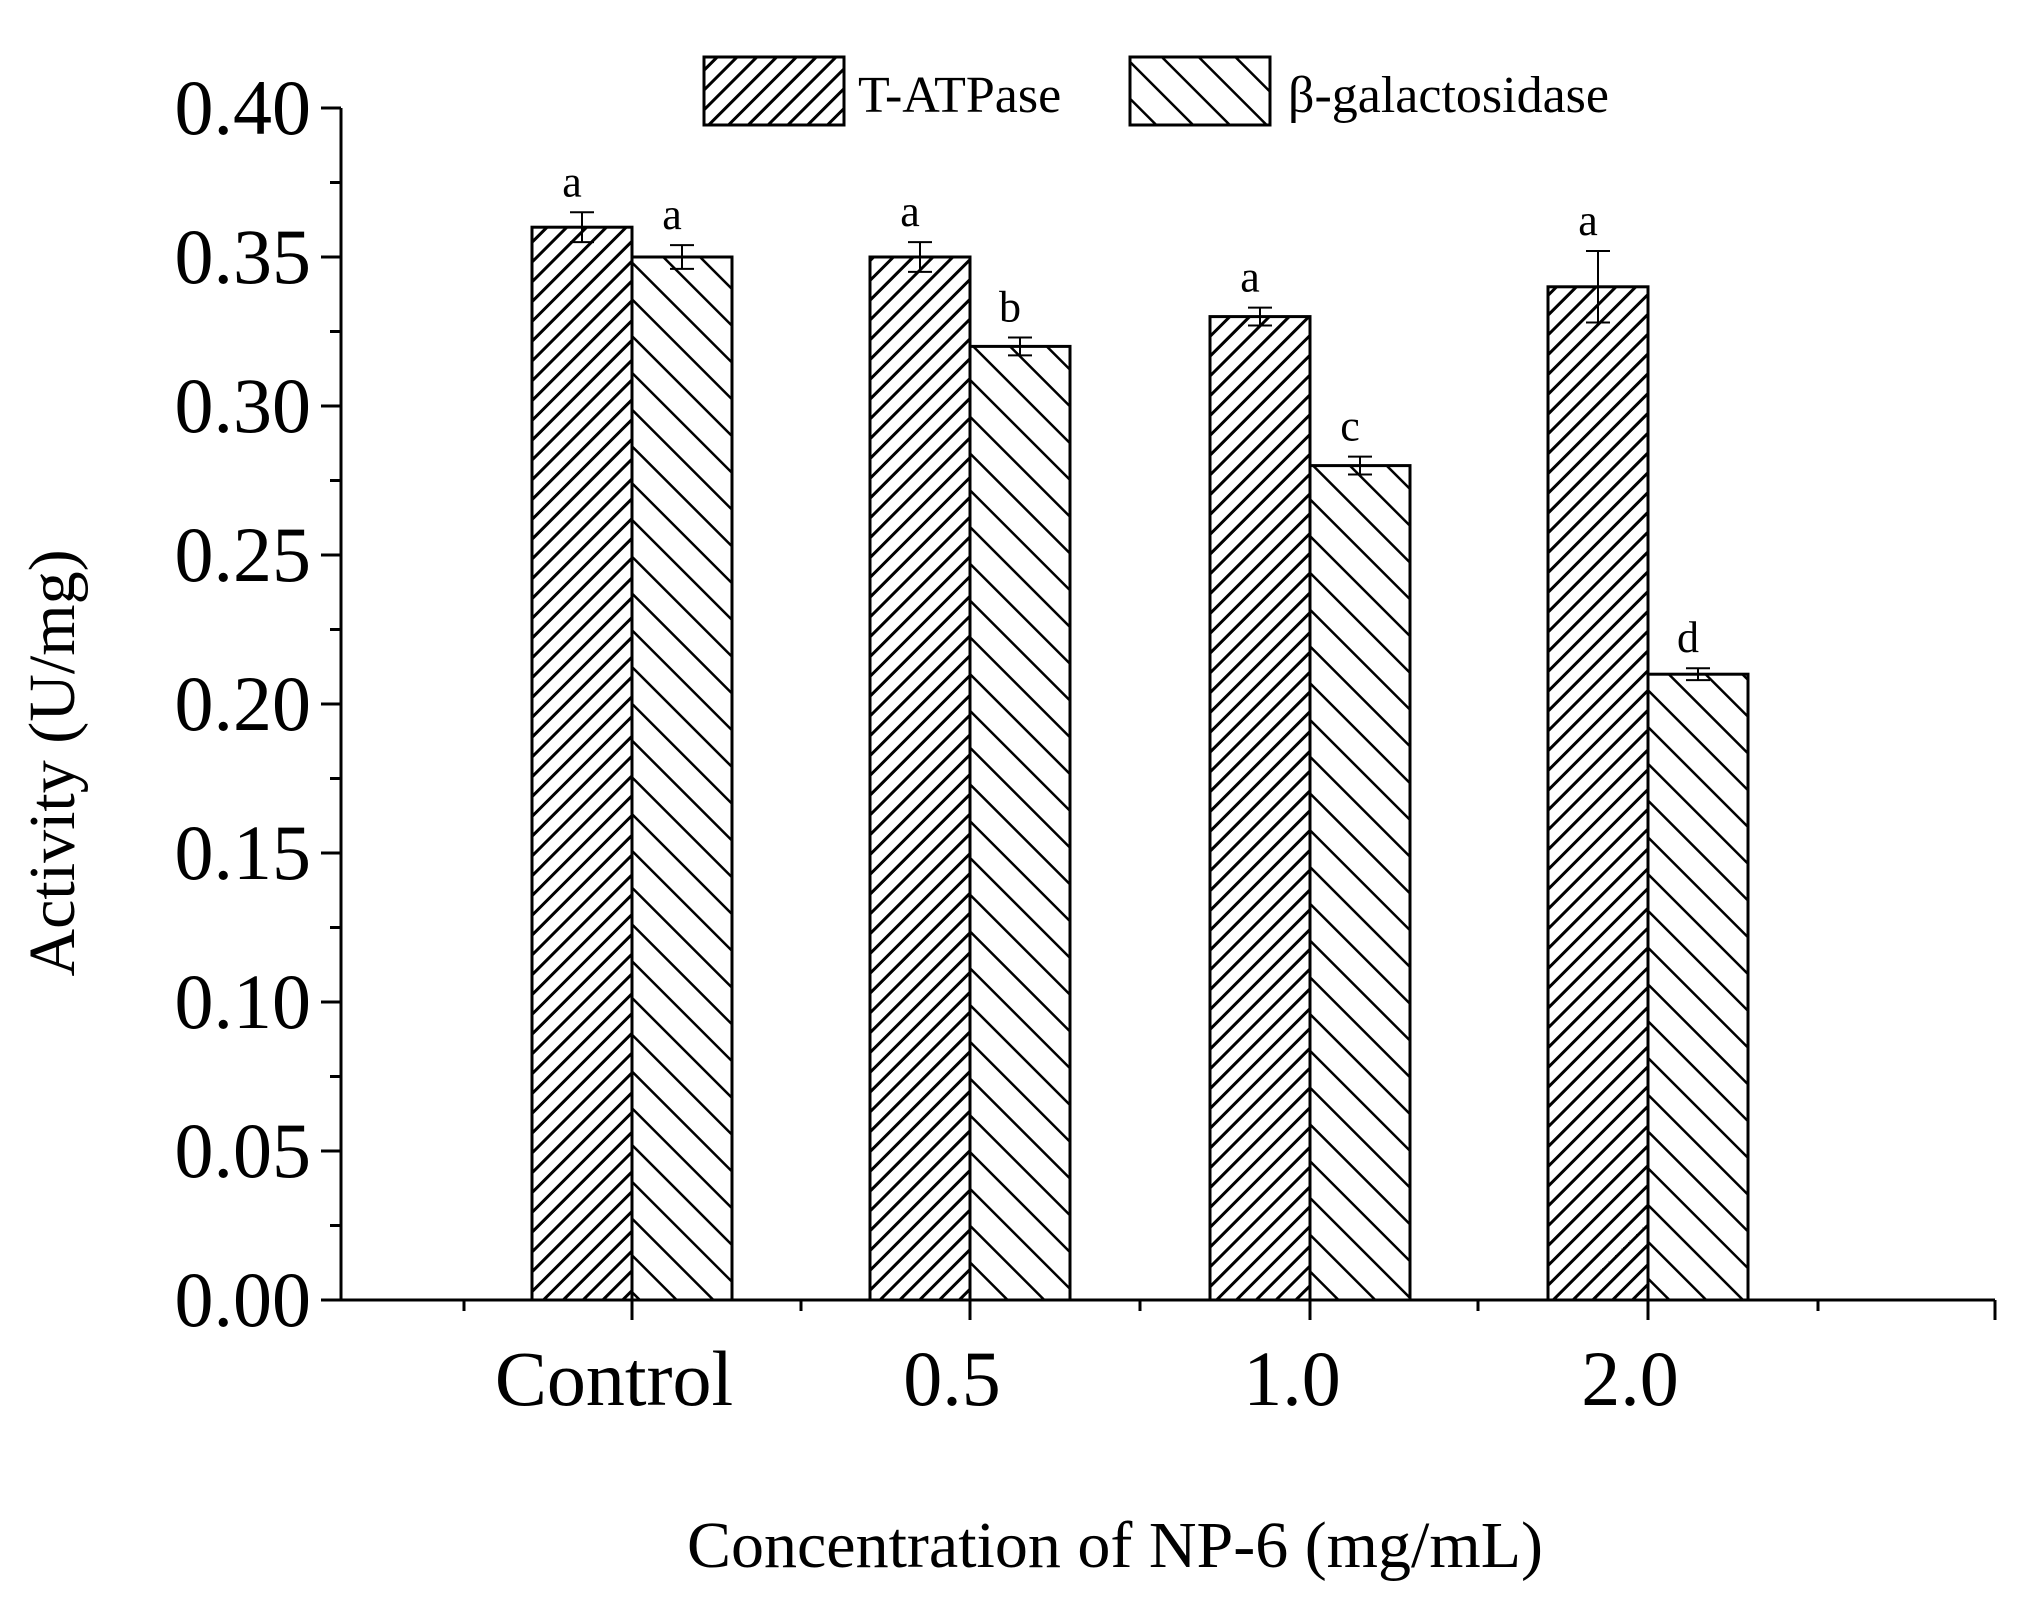  Describe the element at coordinates (243, 256) in the screenshot. I see `y-tick-label: 0.35` at that location.